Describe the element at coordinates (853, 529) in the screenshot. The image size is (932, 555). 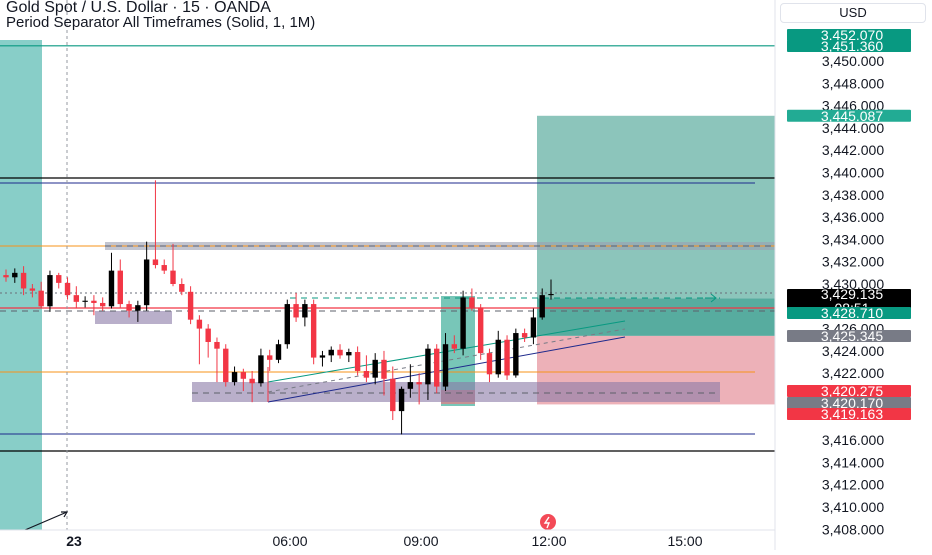
I see `y-tick-label: 3,408.000` at that location.